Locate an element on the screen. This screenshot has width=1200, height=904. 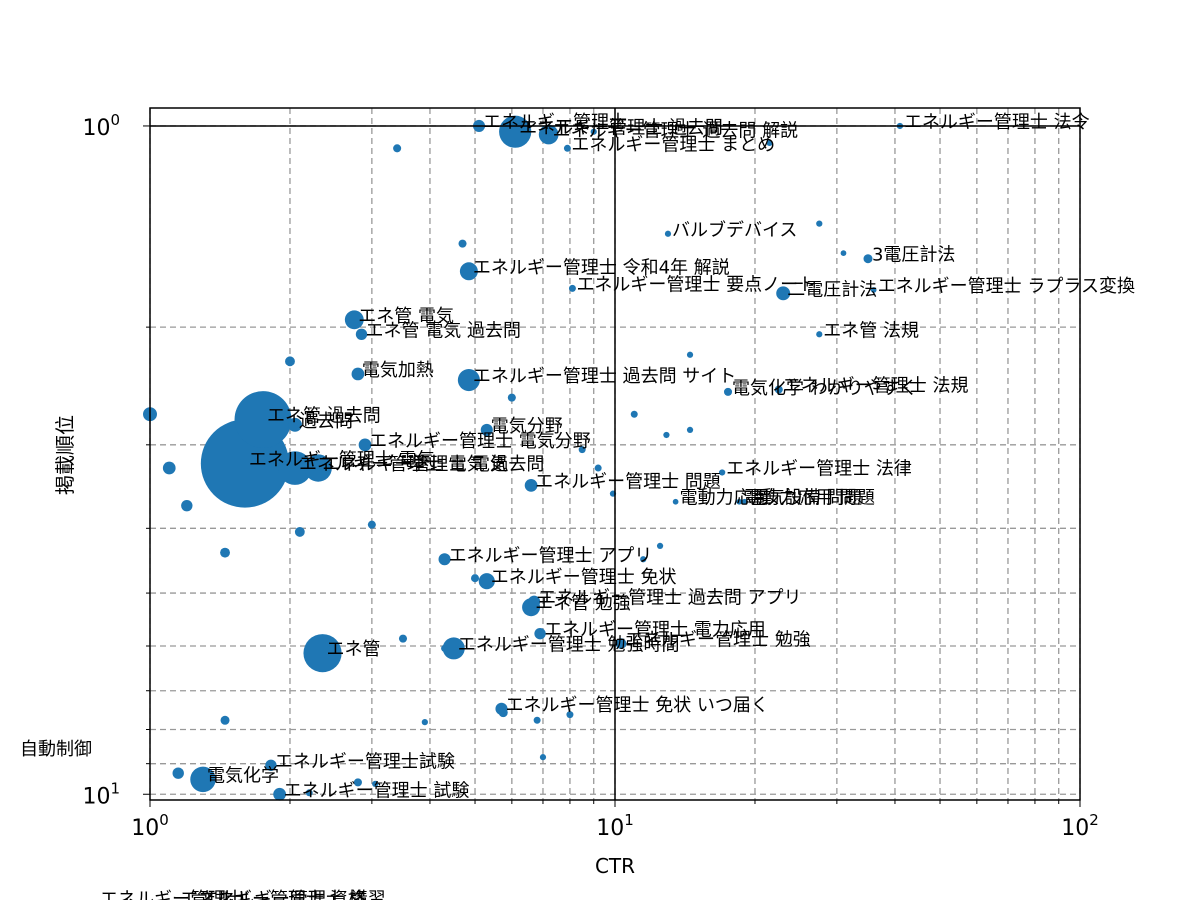
point-label: エネルギー管理士 勉強時間 is located at coordinates (569, 644).